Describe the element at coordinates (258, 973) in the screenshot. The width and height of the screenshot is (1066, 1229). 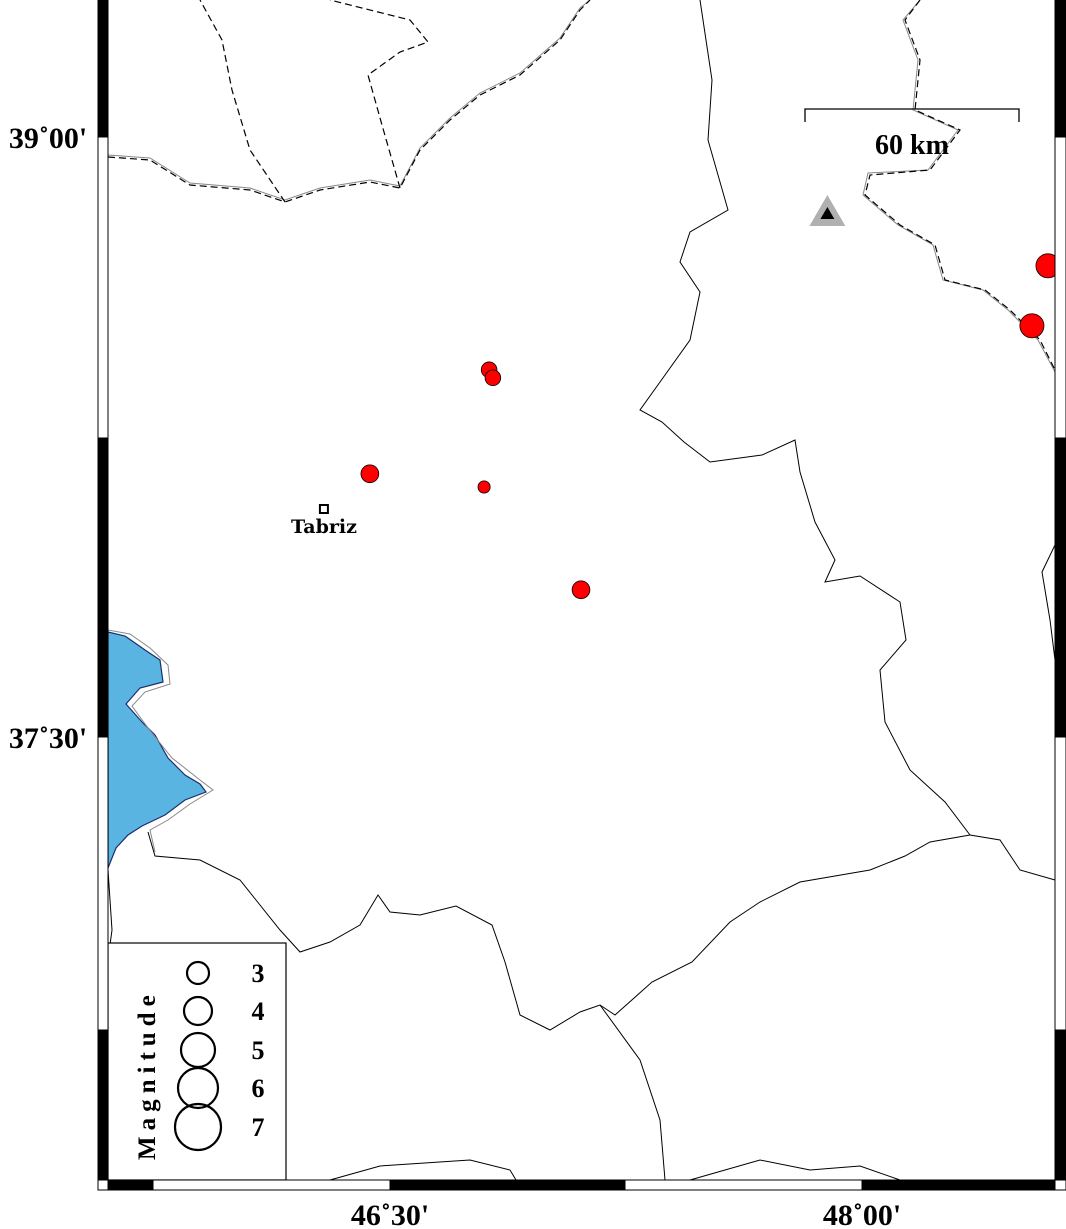
I see `legend-label: 3` at that location.